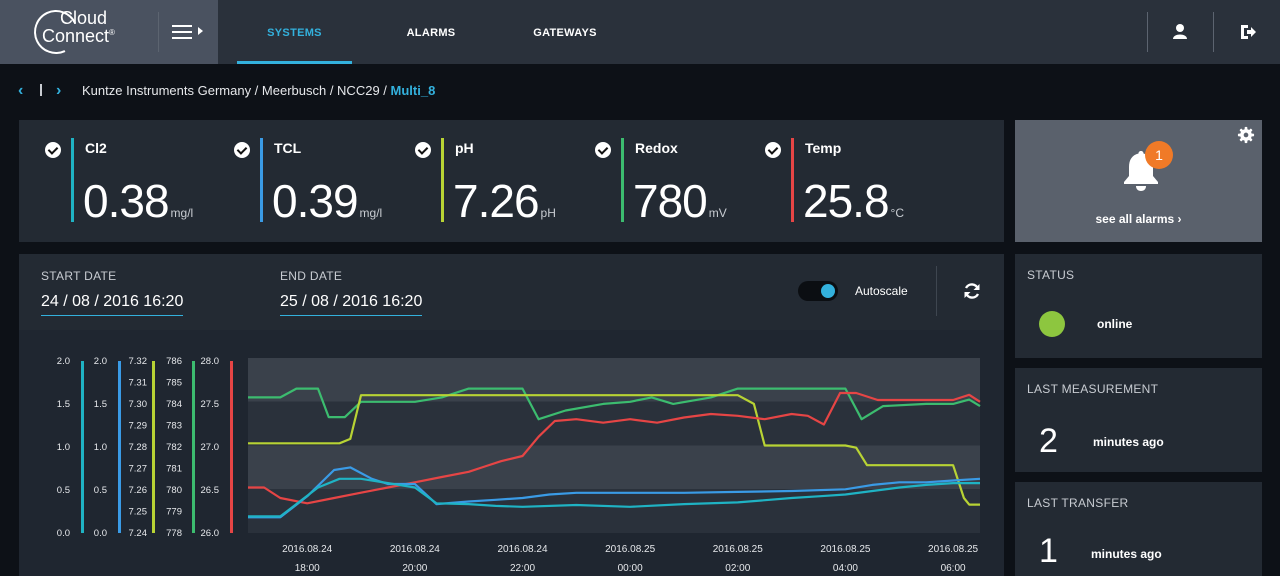 This screenshot has height=576, width=1280. Describe the element at coordinates (138, 426) in the screenshot. I see `axis-tick-label: 7.29` at that location.